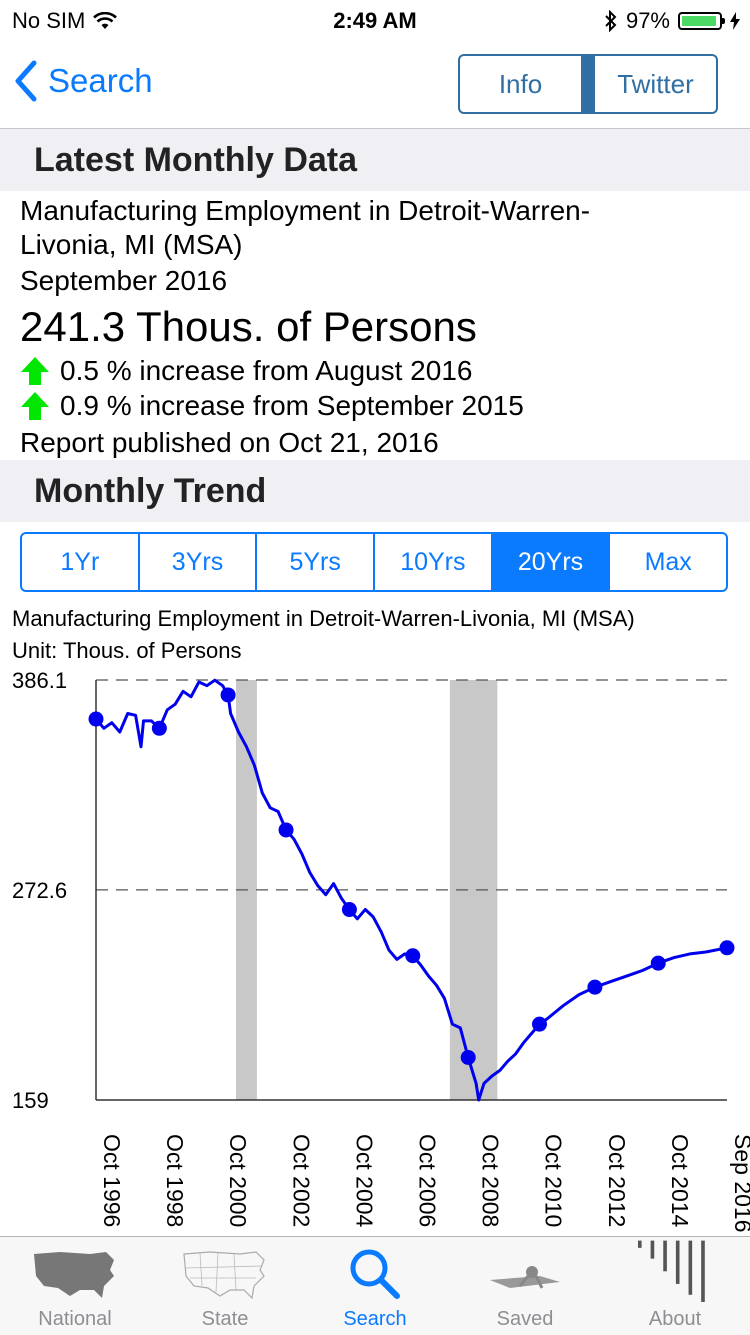 The width and height of the screenshot is (750, 1335). Describe the element at coordinates (314, 562) in the screenshot. I see `range-5yrs: 5Yrs` at that location.